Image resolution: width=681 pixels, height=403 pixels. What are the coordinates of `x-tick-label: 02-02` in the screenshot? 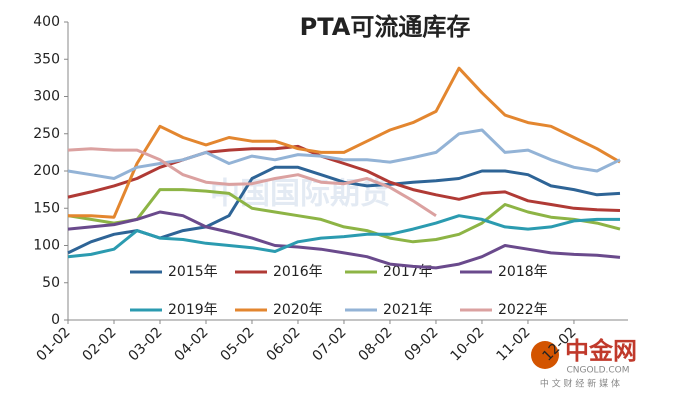 It's located at (100, 344).